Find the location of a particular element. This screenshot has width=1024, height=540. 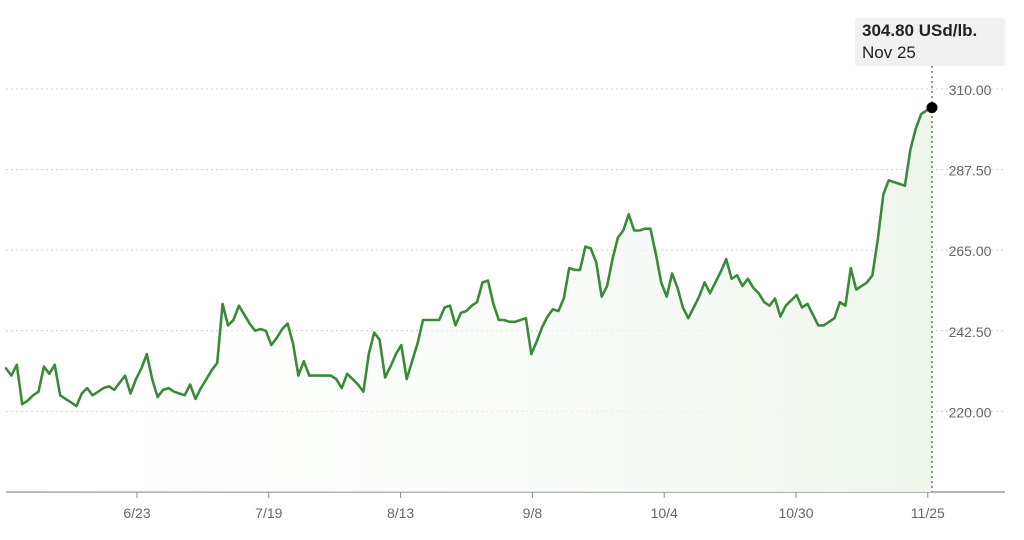

hover-tooltip: 304.80 USd/lb. Nov 25 is located at coordinates (930, 42).